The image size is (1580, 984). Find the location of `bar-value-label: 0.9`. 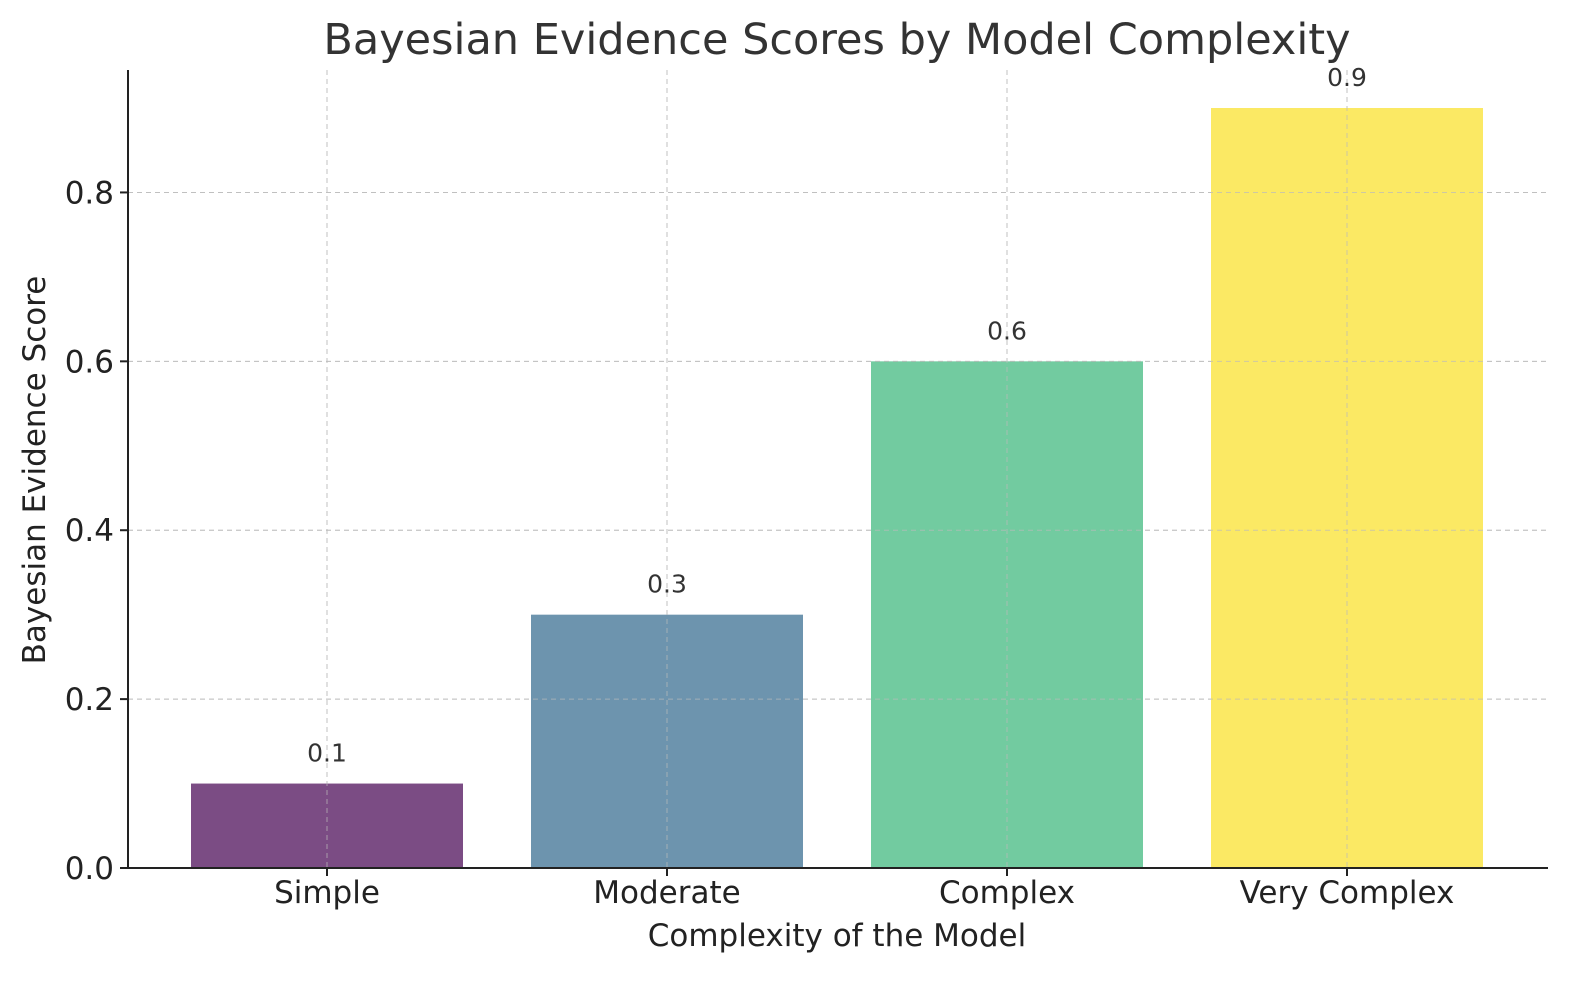

bar-value-label: 0.9 is located at coordinates (1347, 77).